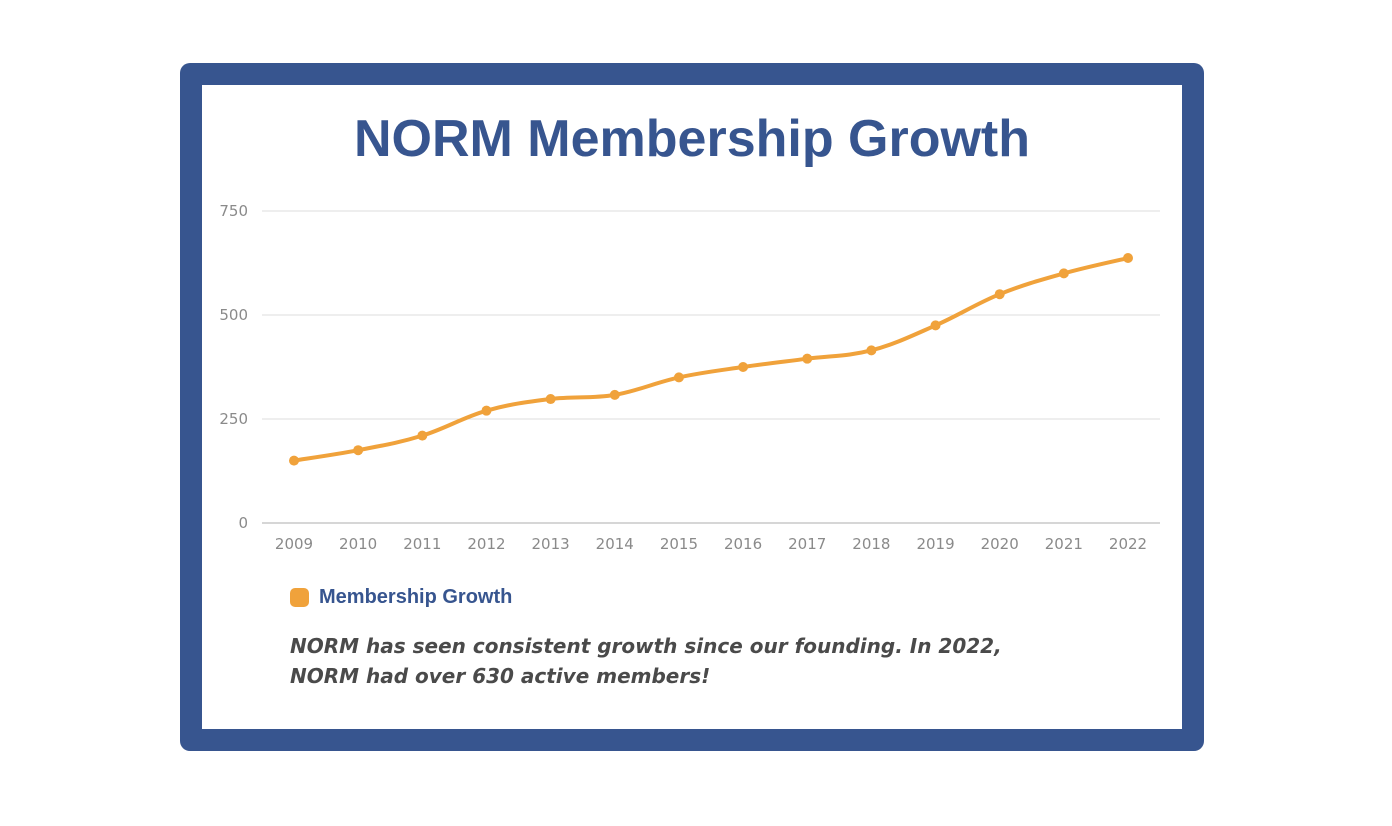  What do you see at coordinates (233, 211) in the screenshot?
I see `y-tick-label: 750` at bounding box center [233, 211].